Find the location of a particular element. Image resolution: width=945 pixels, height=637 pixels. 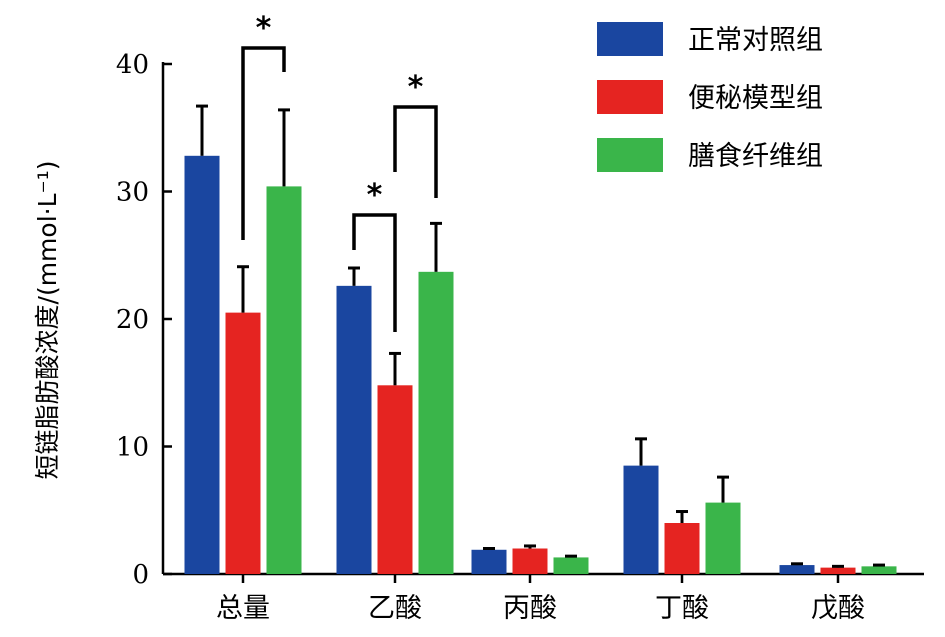

y-tick-label: 0 is located at coordinates (140, 575).